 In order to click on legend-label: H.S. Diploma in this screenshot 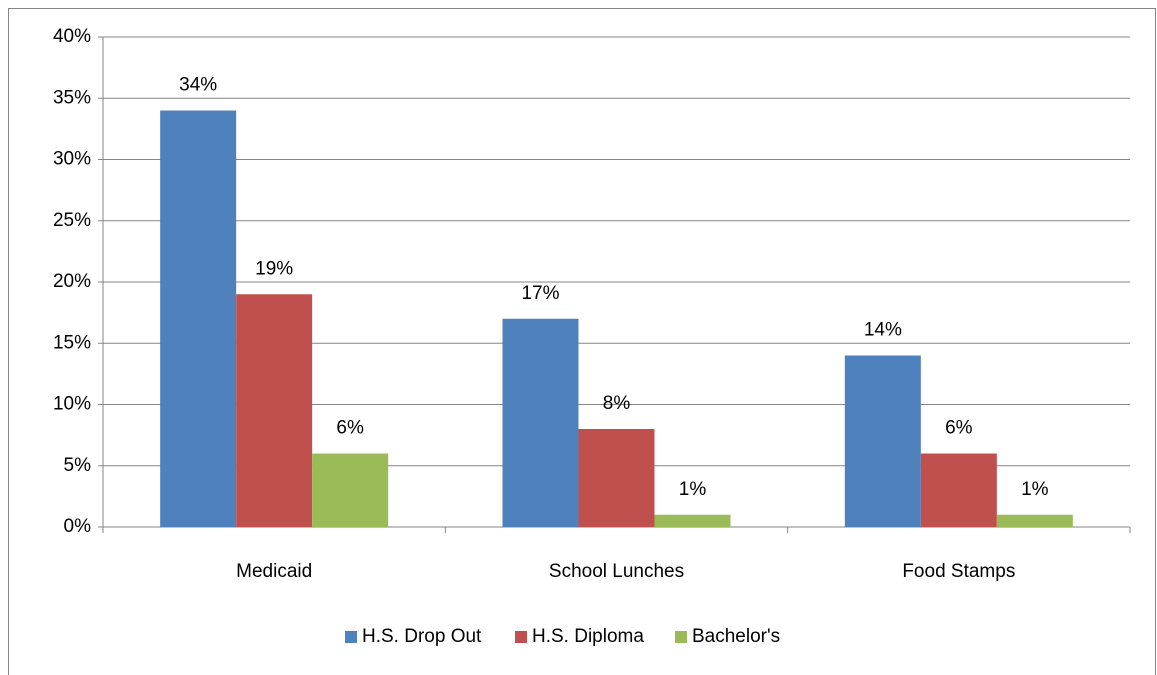, I will do `click(588, 636)`.